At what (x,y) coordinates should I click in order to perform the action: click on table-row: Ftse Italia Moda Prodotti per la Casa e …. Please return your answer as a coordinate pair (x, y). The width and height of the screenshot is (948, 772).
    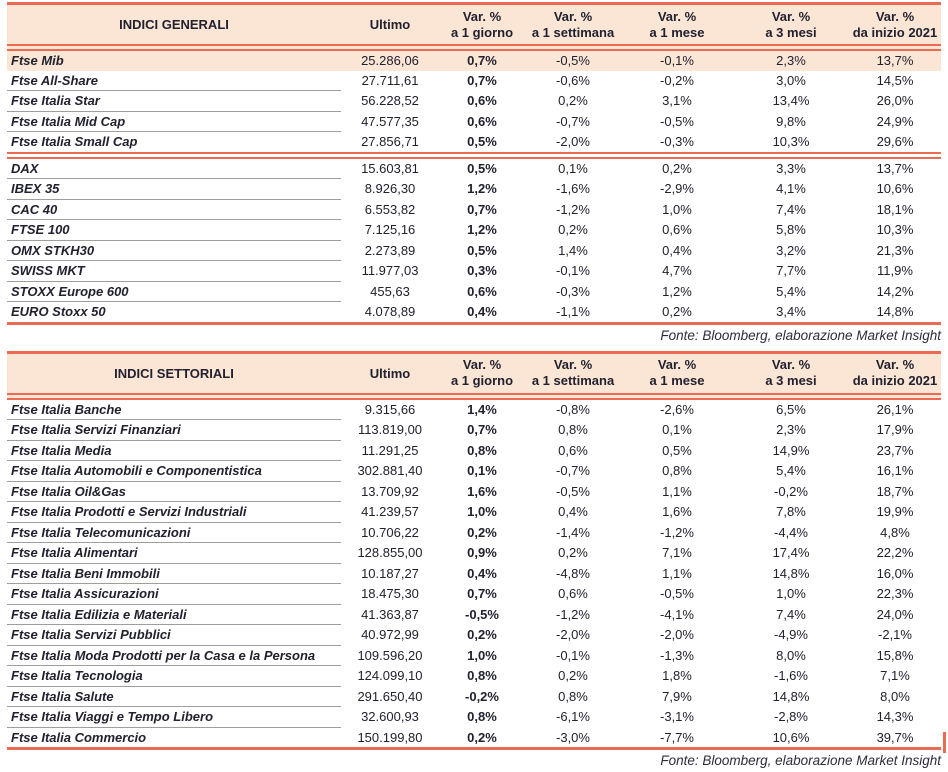
    Looking at the image, I should click on (474, 655).